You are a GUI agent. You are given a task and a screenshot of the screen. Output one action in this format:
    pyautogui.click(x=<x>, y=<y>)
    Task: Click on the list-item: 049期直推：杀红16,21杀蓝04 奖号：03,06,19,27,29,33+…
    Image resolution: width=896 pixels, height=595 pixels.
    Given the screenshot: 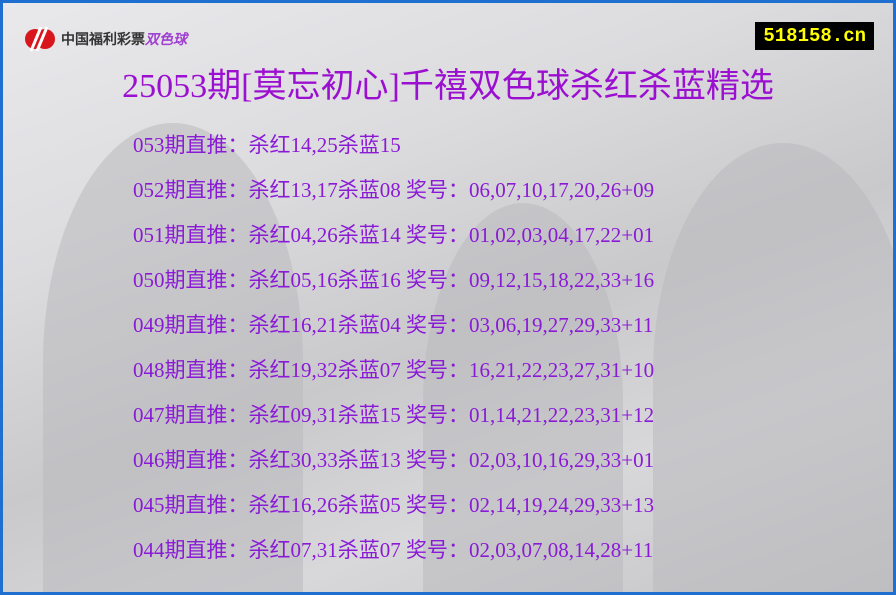 What is the action you would take?
    pyautogui.click(x=393, y=325)
    